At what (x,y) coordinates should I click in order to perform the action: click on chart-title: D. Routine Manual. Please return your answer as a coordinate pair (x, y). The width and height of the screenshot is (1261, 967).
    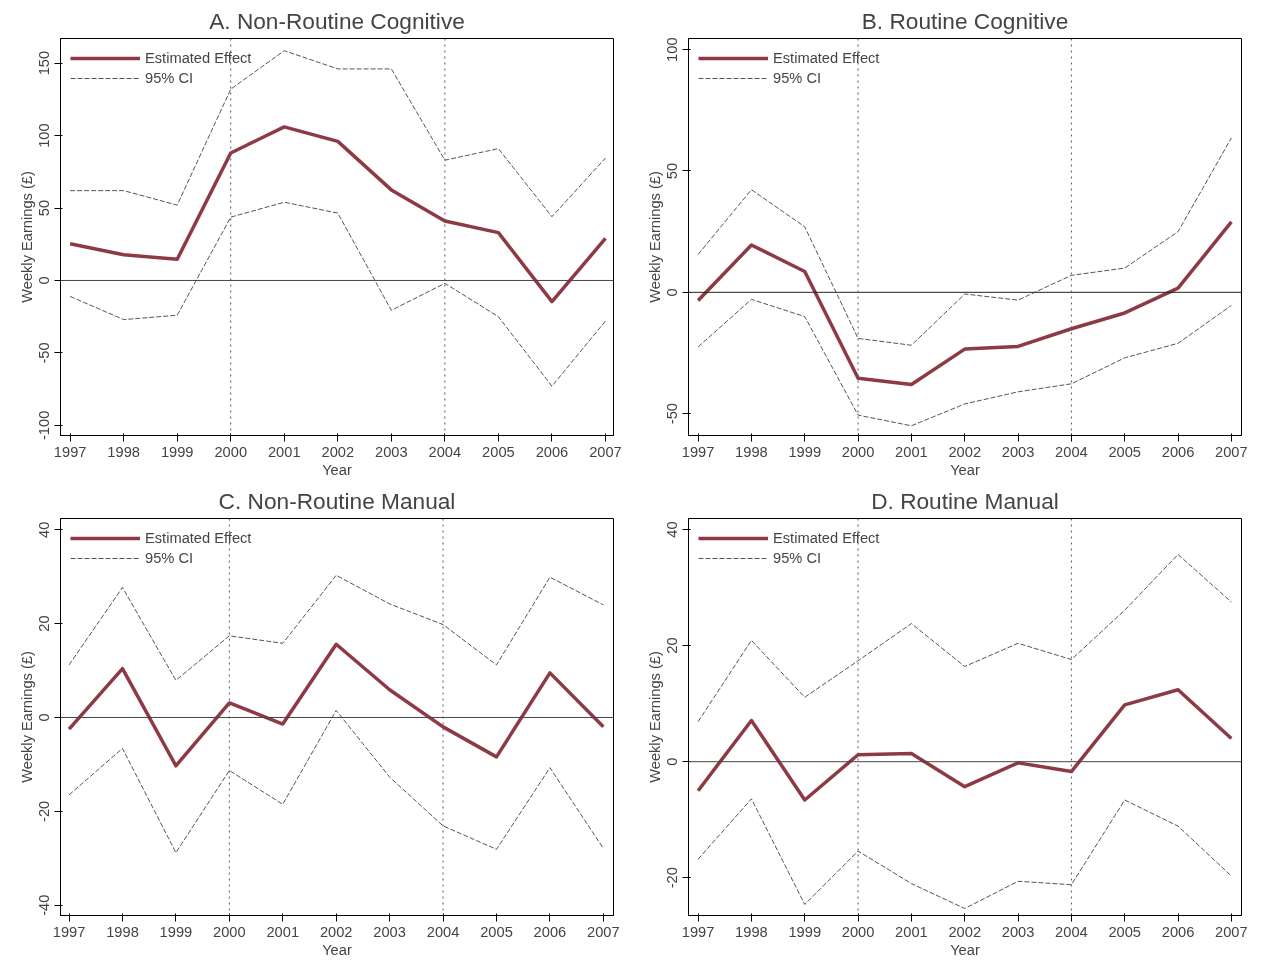
    Looking at the image, I should click on (965, 500).